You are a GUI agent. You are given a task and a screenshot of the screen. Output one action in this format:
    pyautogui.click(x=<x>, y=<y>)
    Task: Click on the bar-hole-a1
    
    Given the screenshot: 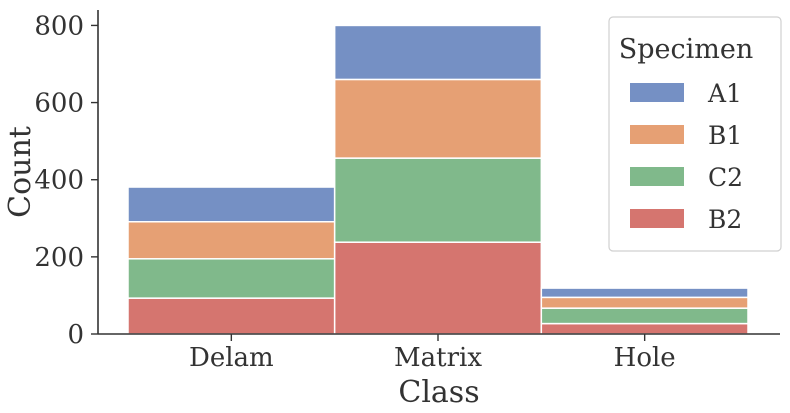 What is the action you would take?
    pyautogui.click(x=644, y=293)
    